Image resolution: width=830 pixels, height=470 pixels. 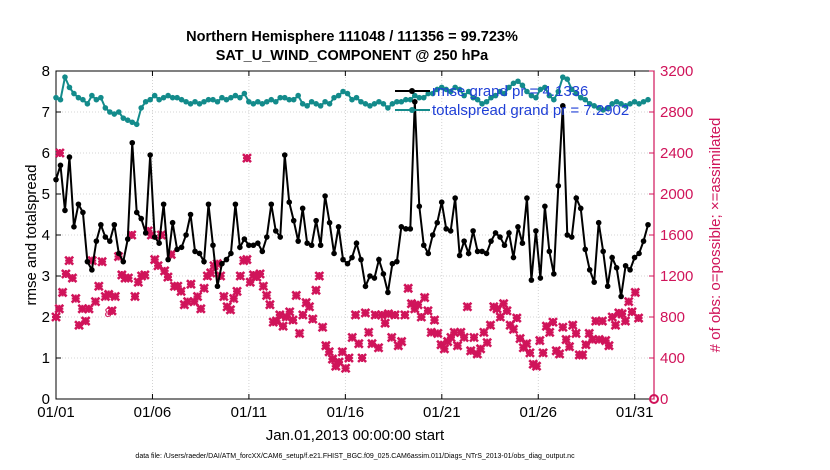 I want to click on y-axis-label-right: # of obs: o=possible; ×=assimilated, so click(x=715, y=235).